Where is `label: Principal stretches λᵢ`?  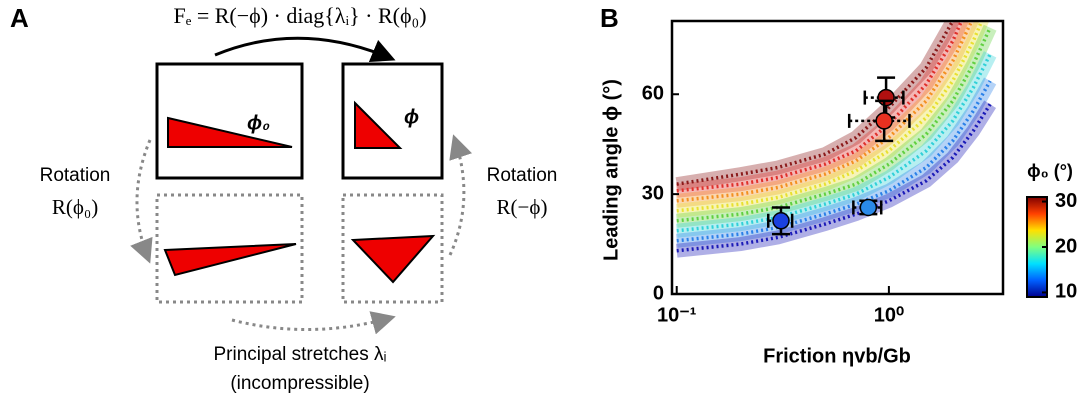
label: Principal stretches λᵢ is located at coordinates (300, 354).